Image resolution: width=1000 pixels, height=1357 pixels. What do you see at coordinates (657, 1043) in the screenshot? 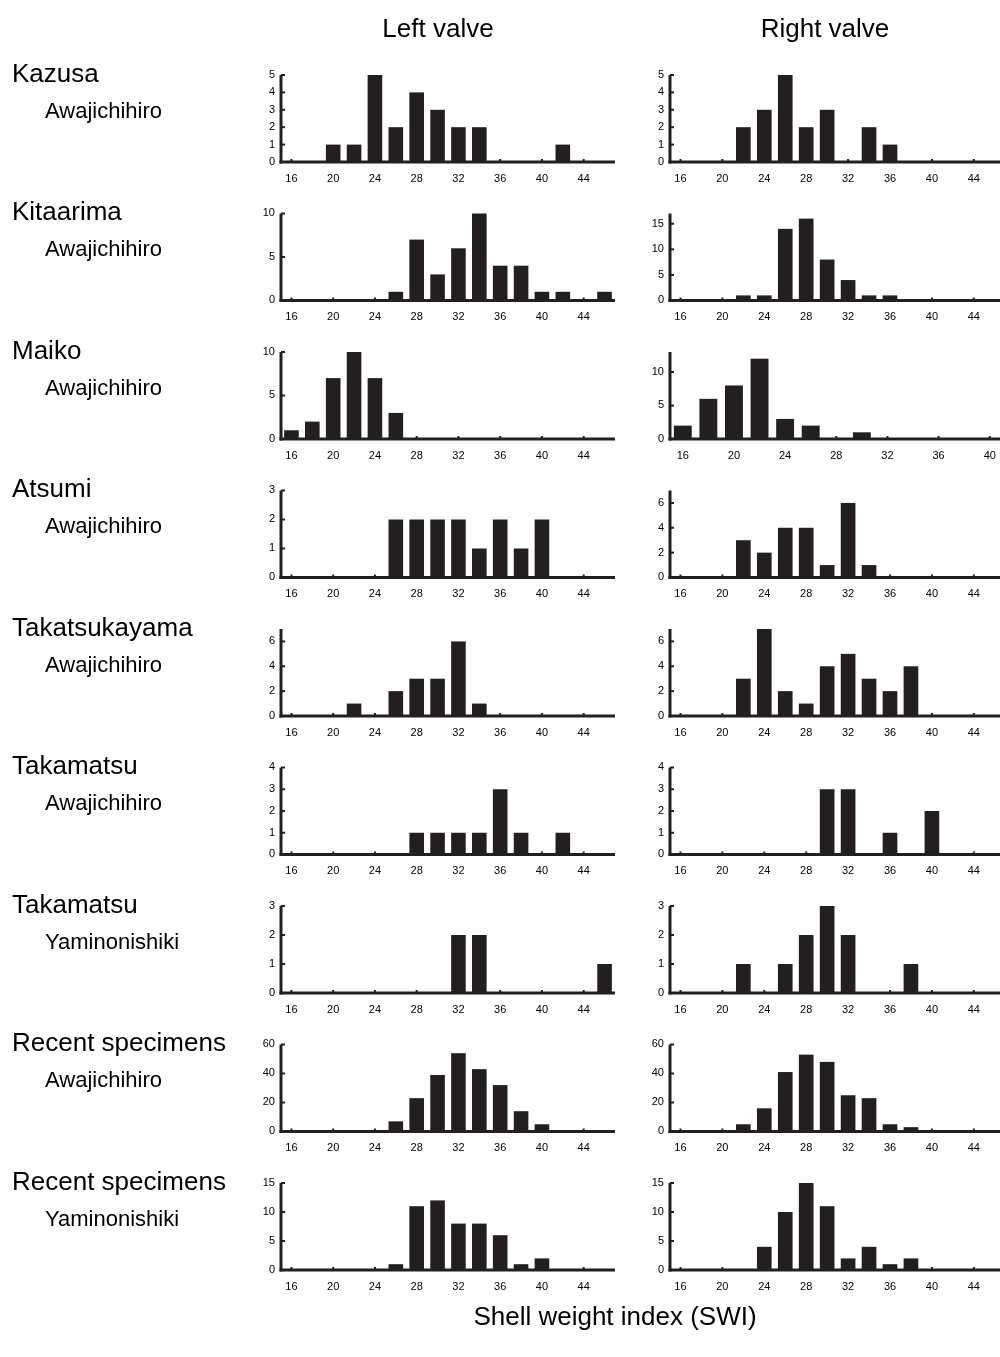
I see `y-tick-label: 60` at bounding box center [657, 1043].